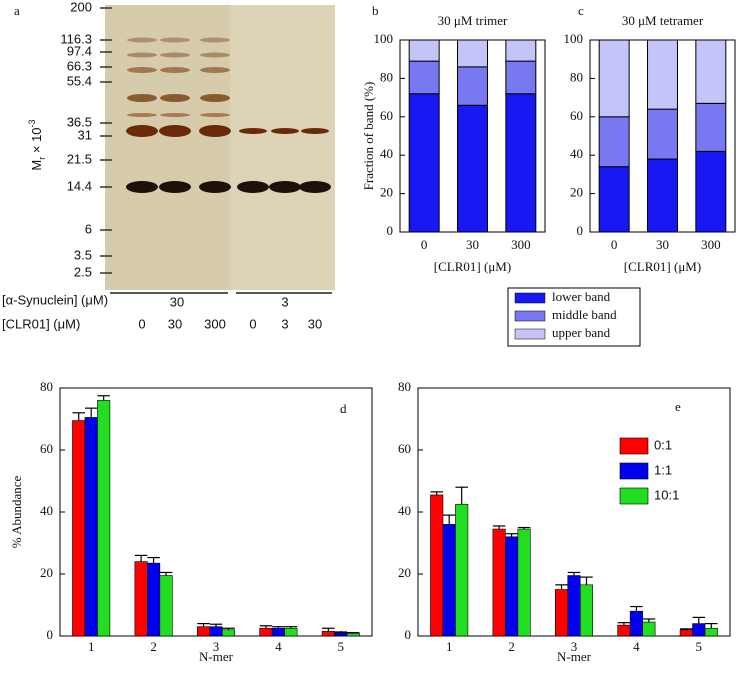  What do you see at coordinates (375, 10) in the screenshot?
I see `panel-label: b` at bounding box center [375, 10].